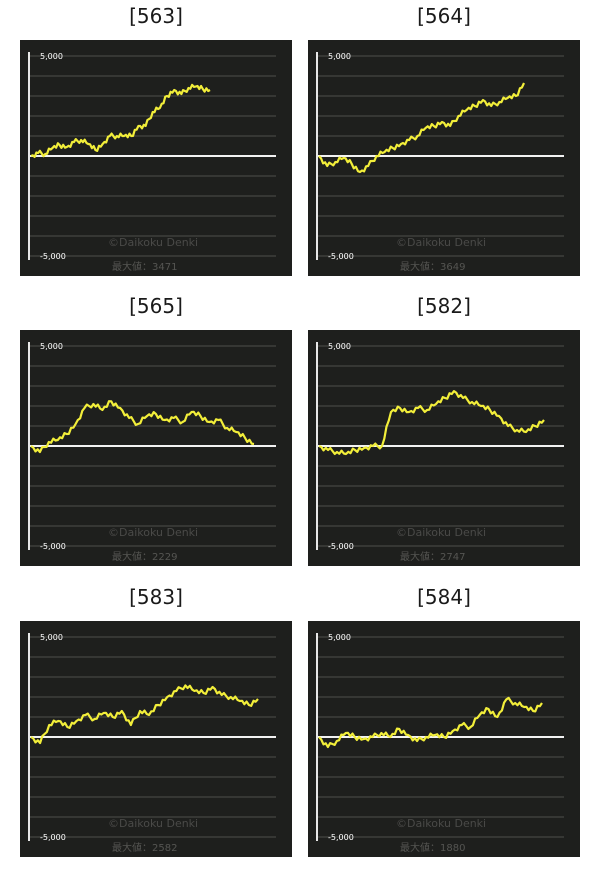 The width and height of the screenshot is (600, 869). I want to click on chart-canvas: 5,000 -5,000 ©Daikoku Denki 最大値：2582, so click(156, 739).